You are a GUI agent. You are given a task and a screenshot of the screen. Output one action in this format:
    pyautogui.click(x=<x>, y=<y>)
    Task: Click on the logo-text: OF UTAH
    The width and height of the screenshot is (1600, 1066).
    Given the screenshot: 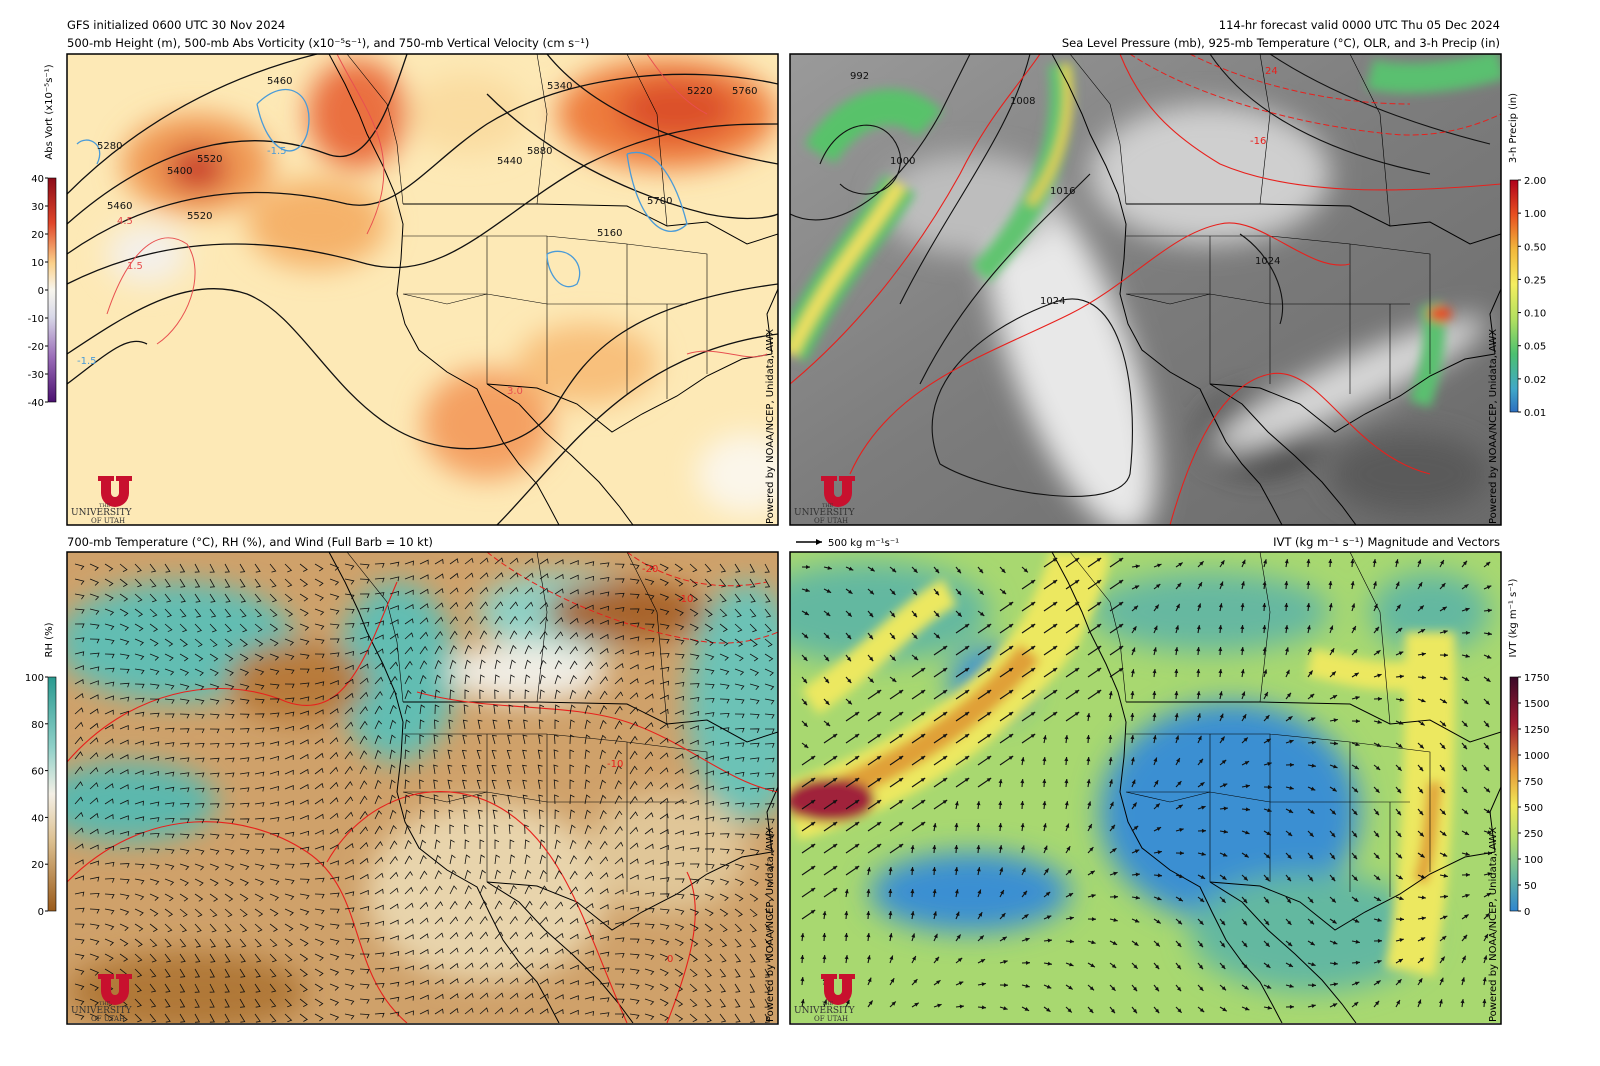 What is the action you would take?
    pyautogui.click(x=108, y=1019)
    